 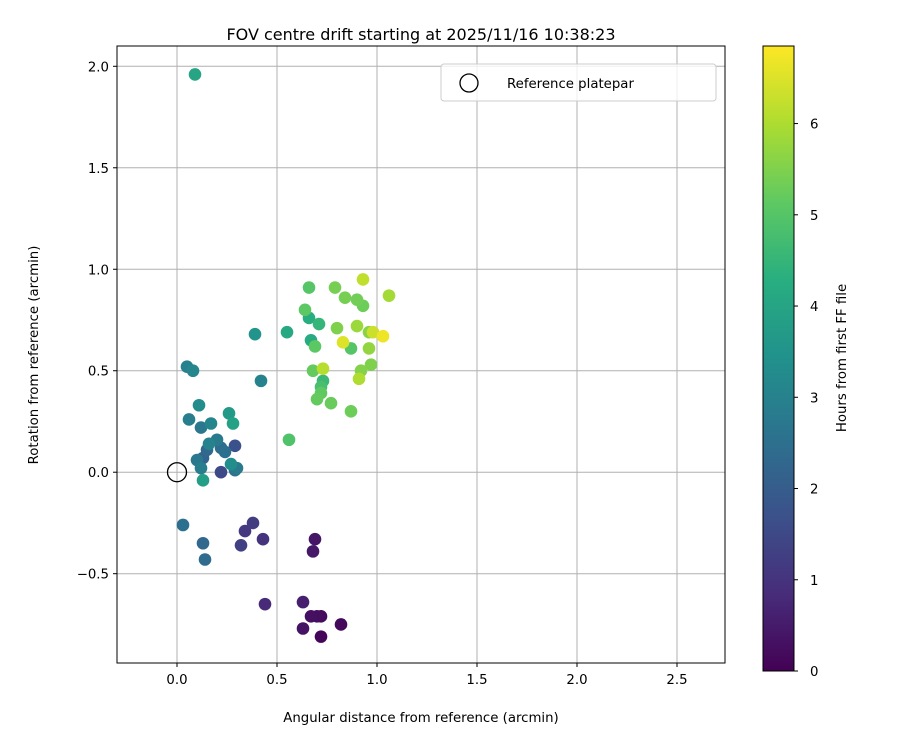 What do you see at coordinates (814, 672) in the screenshot?
I see `colorbar-tick-label: 0` at bounding box center [814, 672].